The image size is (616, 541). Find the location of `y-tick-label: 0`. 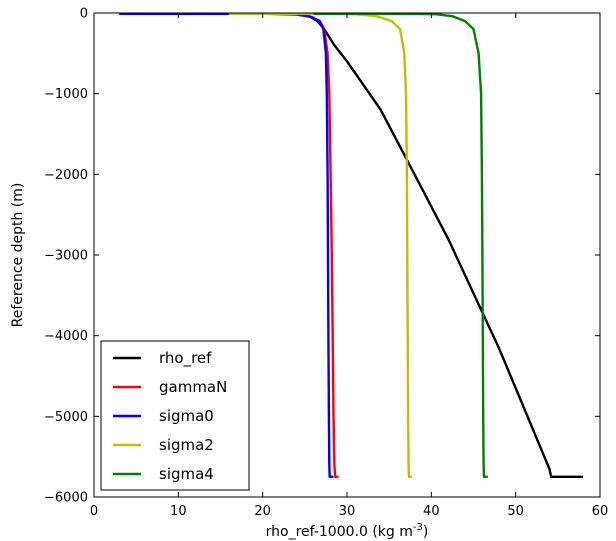

y-tick-label: 0 is located at coordinates (84, 14).